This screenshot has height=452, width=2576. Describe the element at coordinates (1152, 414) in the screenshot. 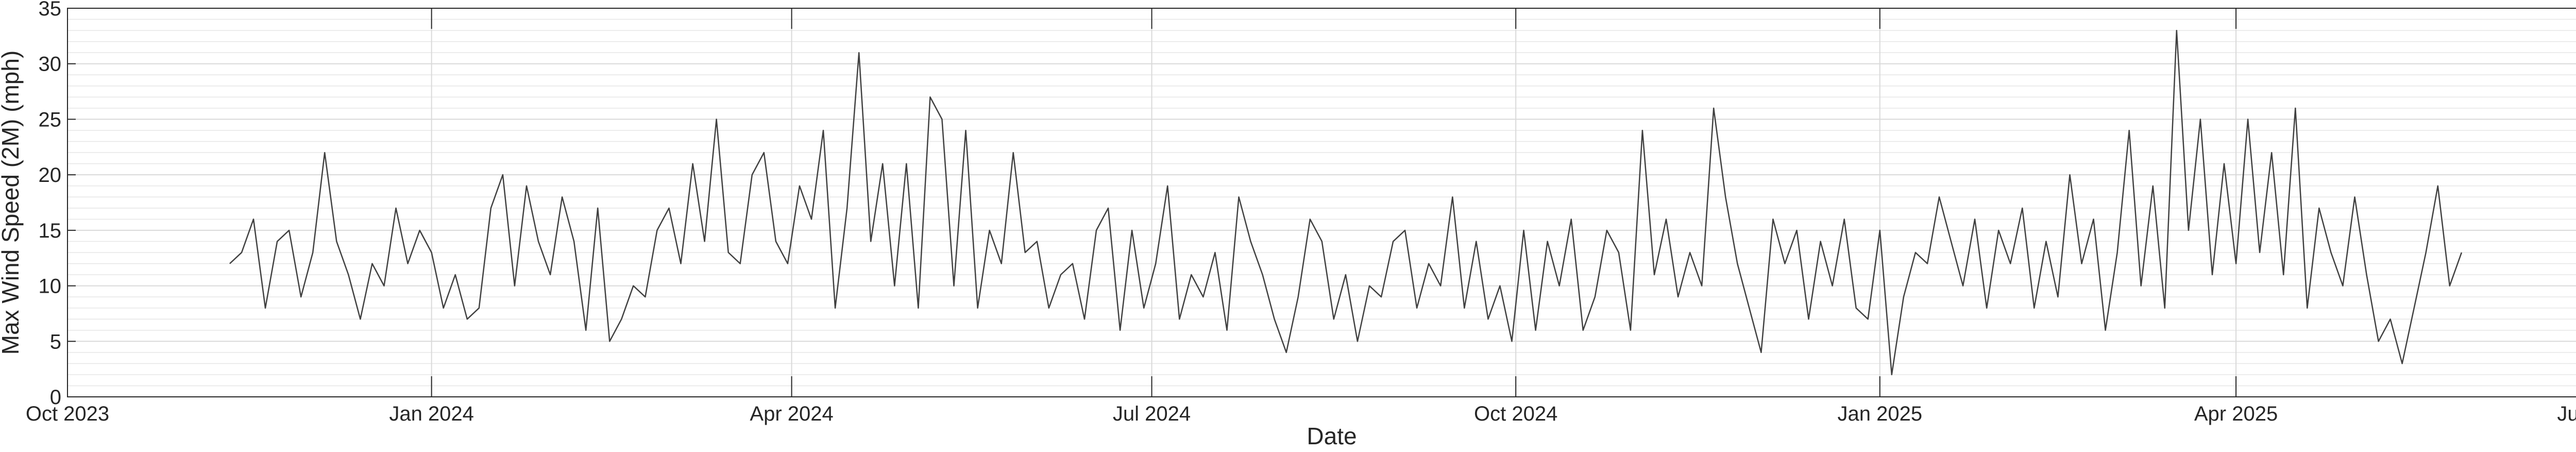

I see `x-tick-label: Jul 2024` at that location.